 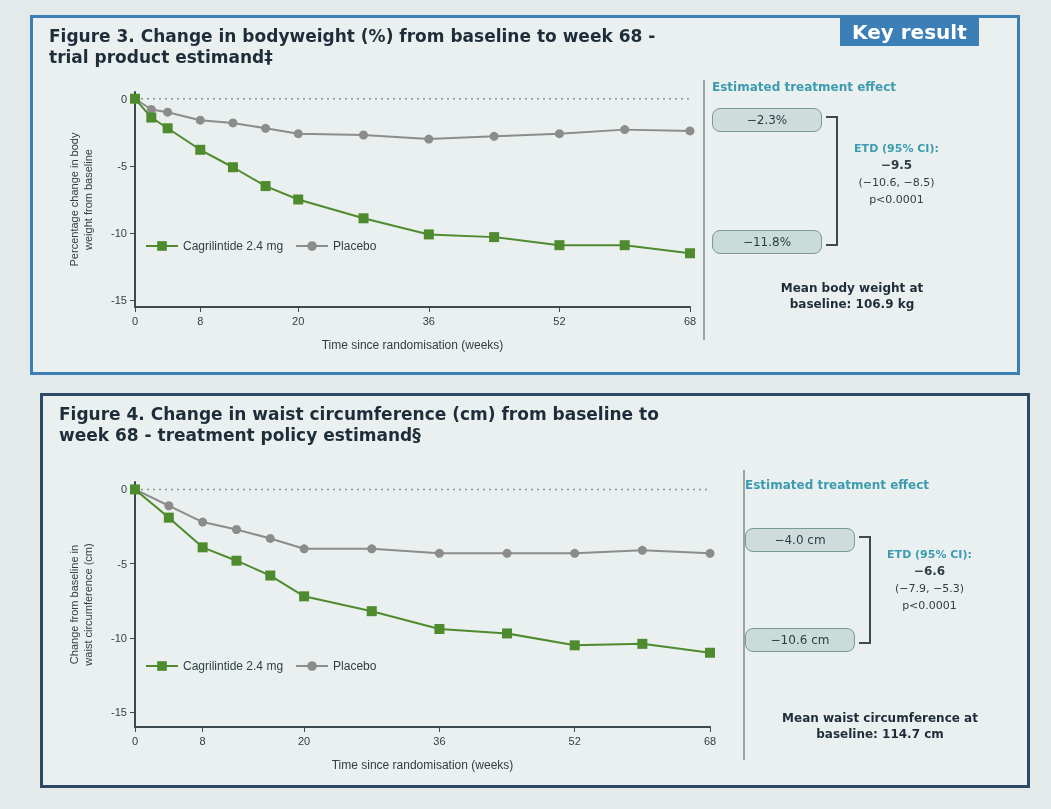 What do you see at coordinates (929, 571) in the screenshot?
I see `text: −6.6` at bounding box center [929, 571].